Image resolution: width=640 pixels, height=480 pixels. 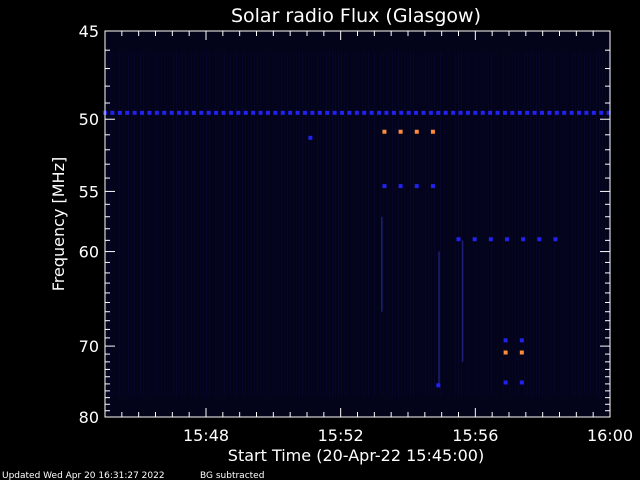 I want to click on y-tick-label: 70, so click(x=89, y=346).